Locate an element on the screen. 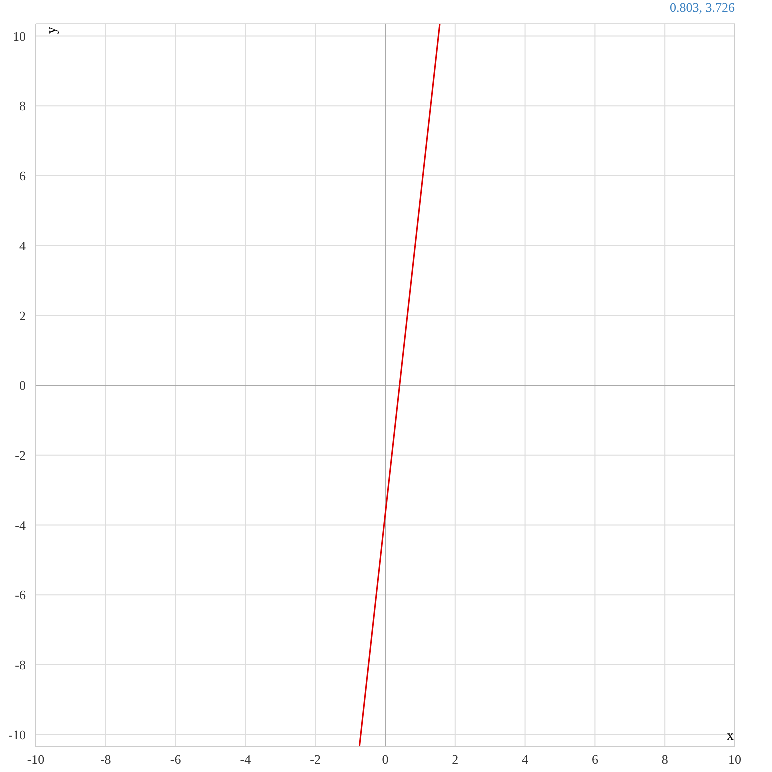  x-tick-label: 10 is located at coordinates (735, 760).